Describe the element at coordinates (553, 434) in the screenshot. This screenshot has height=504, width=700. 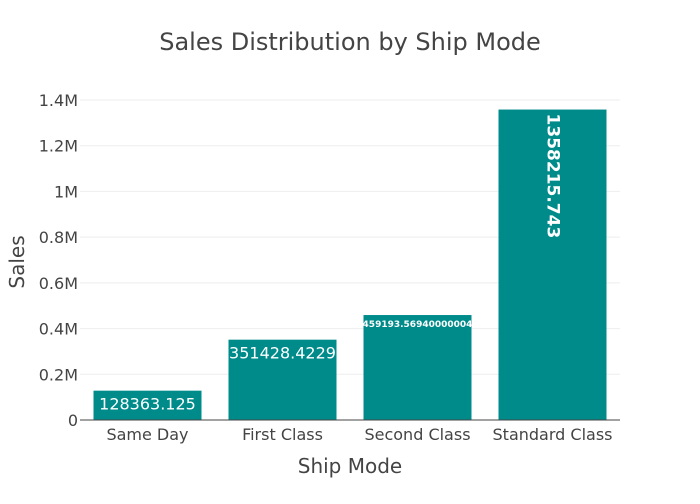
I see `x-tick-label: Standard Class` at that location.